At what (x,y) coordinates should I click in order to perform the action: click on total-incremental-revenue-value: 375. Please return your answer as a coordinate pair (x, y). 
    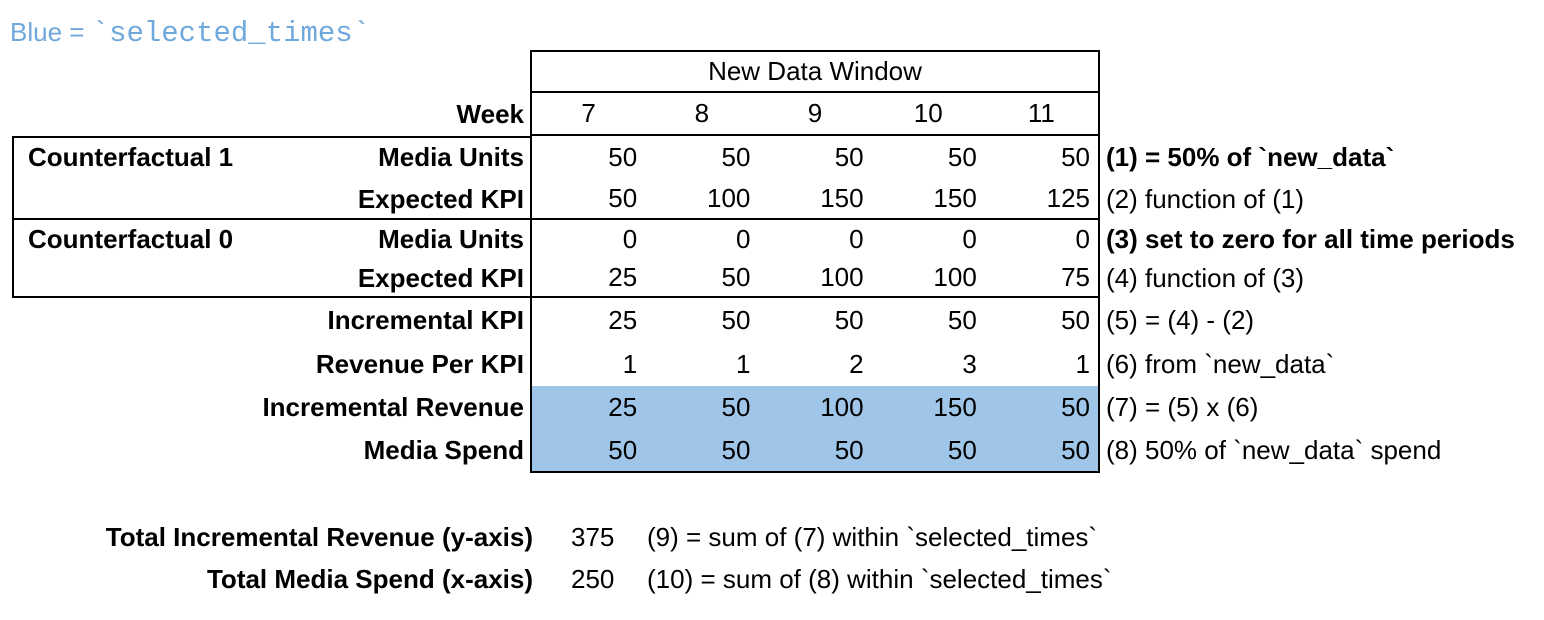
    Looking at the image, I should click on (593, 537).